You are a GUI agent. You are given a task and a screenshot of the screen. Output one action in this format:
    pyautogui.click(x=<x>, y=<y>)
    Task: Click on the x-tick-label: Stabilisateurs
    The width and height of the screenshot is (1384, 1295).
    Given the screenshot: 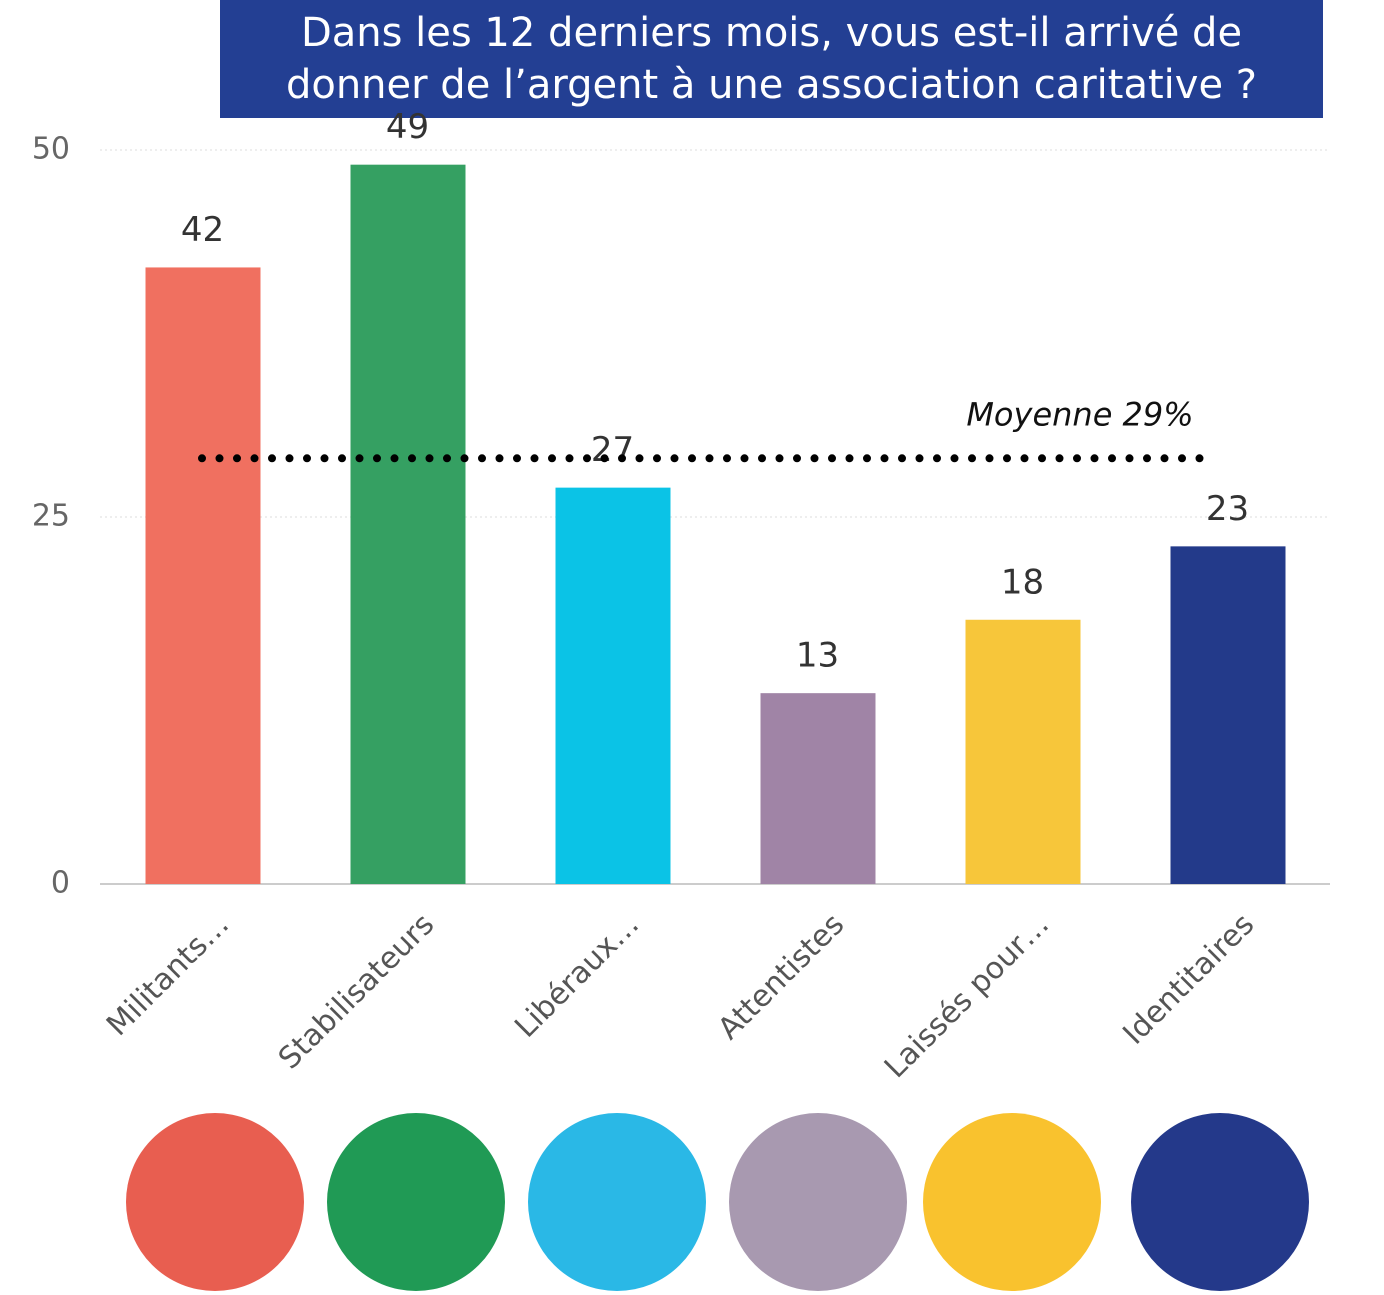 What is the action you would take?
    pyautogui.click(x=356, y=991)
    